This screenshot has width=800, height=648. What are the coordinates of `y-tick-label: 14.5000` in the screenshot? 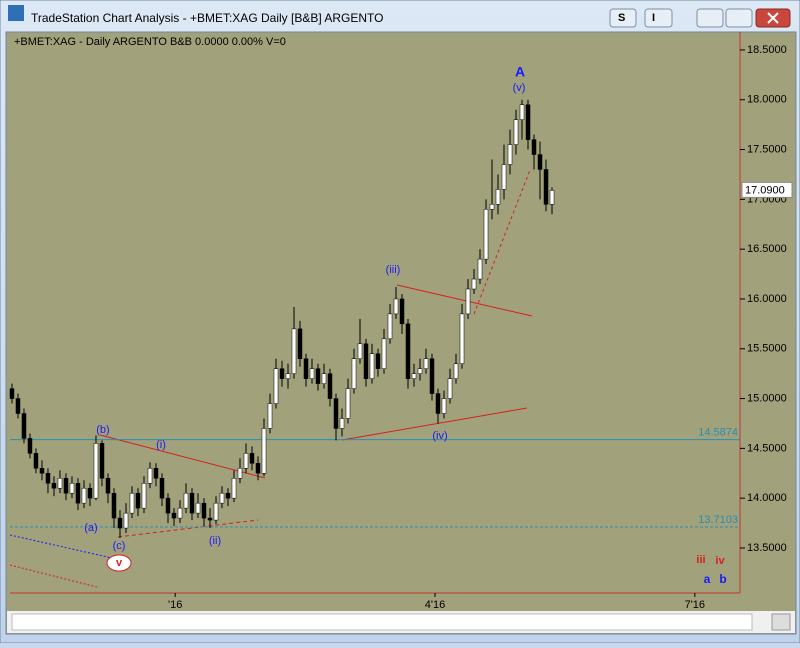 It's located at (767, 448).